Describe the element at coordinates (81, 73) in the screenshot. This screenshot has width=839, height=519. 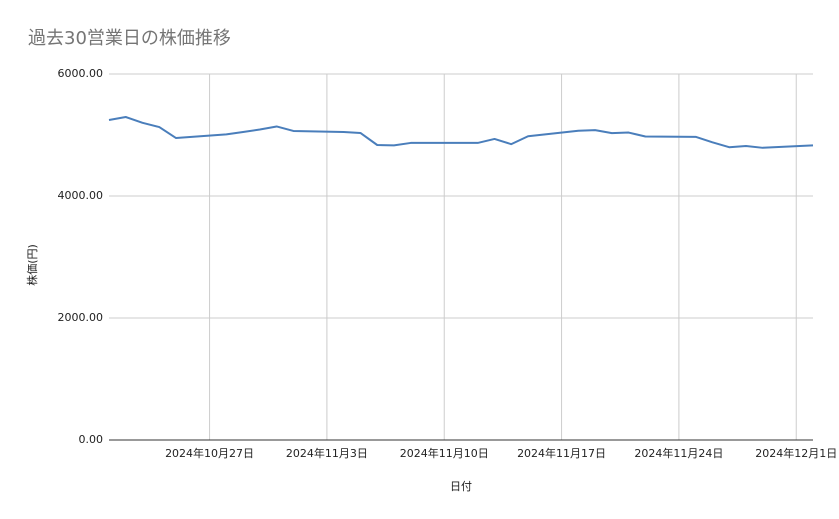
I see `y-tick-label: 6000.00` at that location.